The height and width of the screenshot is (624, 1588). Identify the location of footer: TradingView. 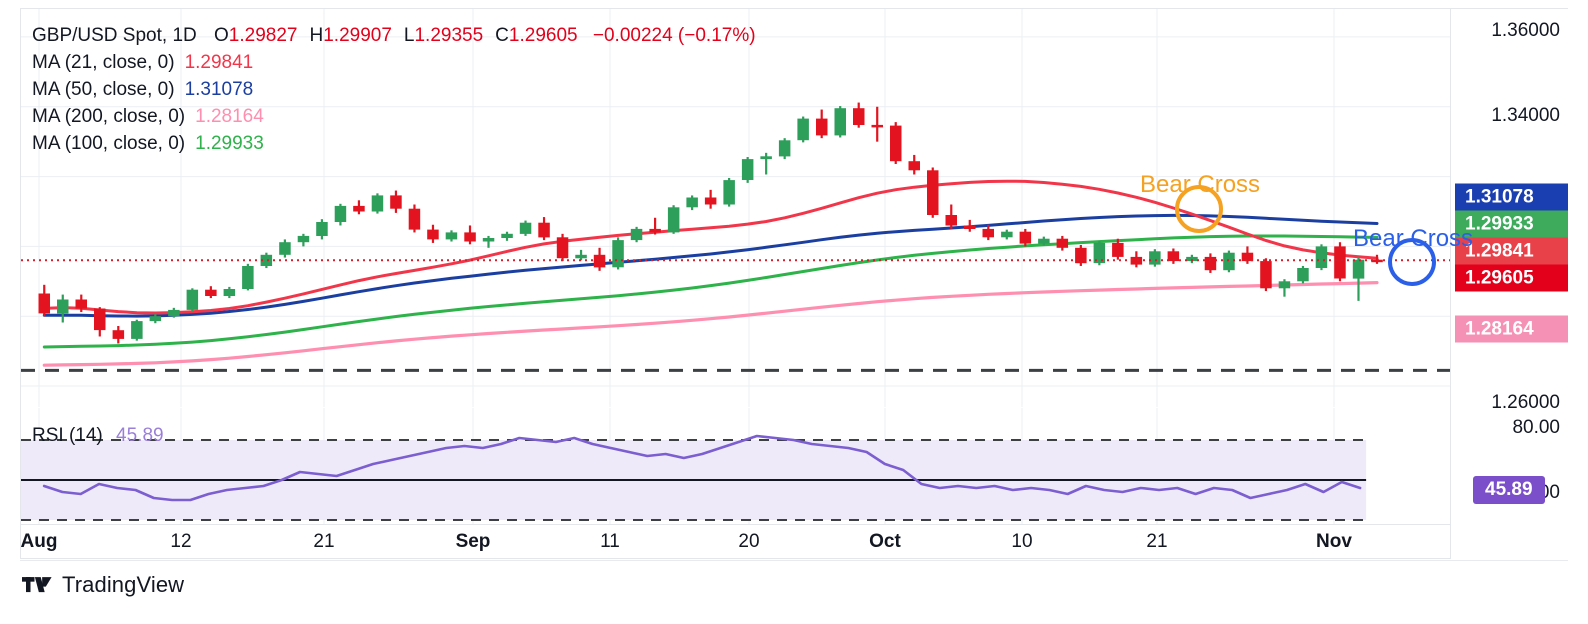
(794, 584).